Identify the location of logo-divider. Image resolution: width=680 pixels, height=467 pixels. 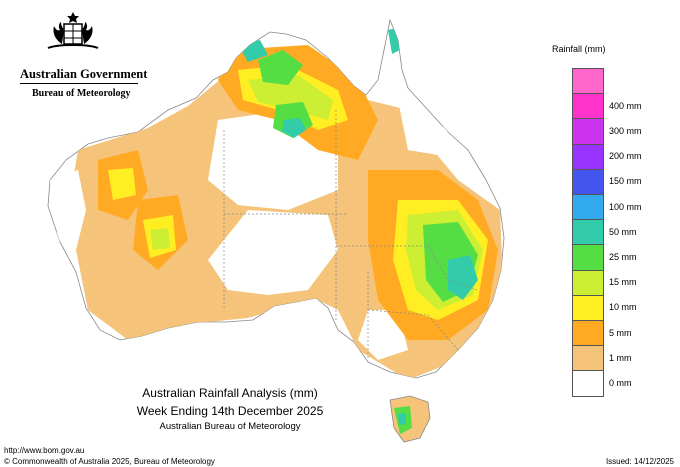
(79, 83).